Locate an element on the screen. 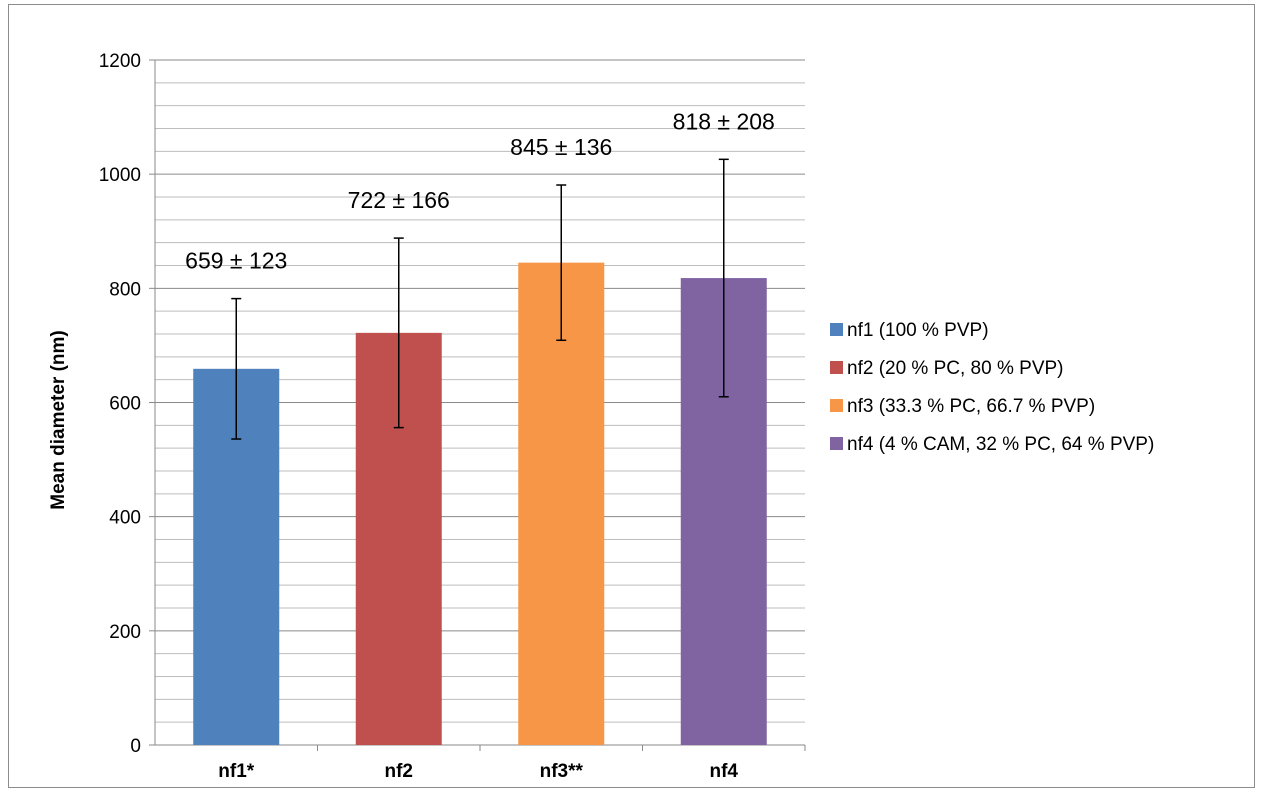 The width and height of the screenshot is (1262, 791). legend-entry-3: nf3 (33.3 % PC, 66.7 % PVP) is located at coordinates (971, 406).